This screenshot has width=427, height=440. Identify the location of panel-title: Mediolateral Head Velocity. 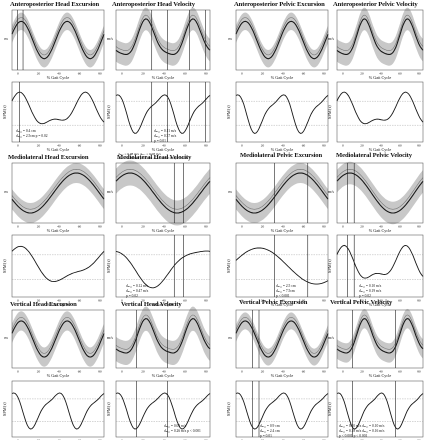
(154, 157).